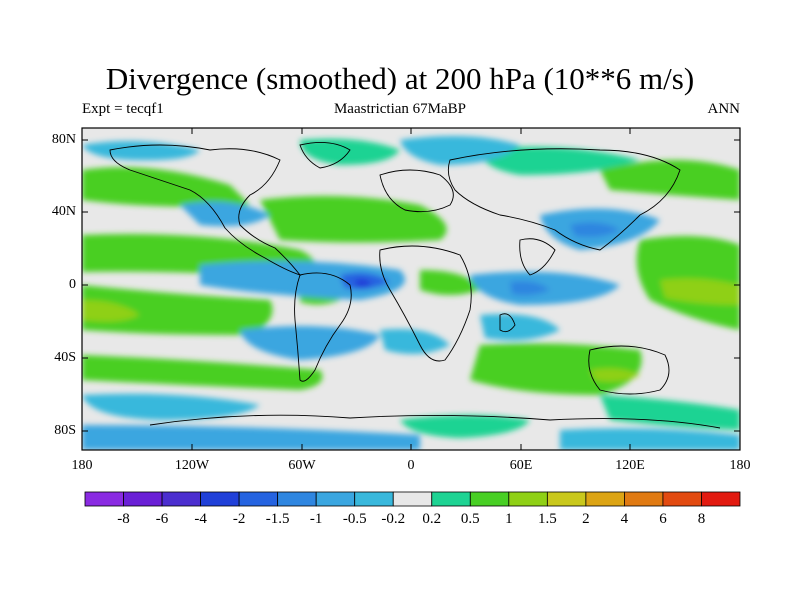 This screenshot has height=600, width=800. I want to click on lon-label: 60W, so click(302, 465).